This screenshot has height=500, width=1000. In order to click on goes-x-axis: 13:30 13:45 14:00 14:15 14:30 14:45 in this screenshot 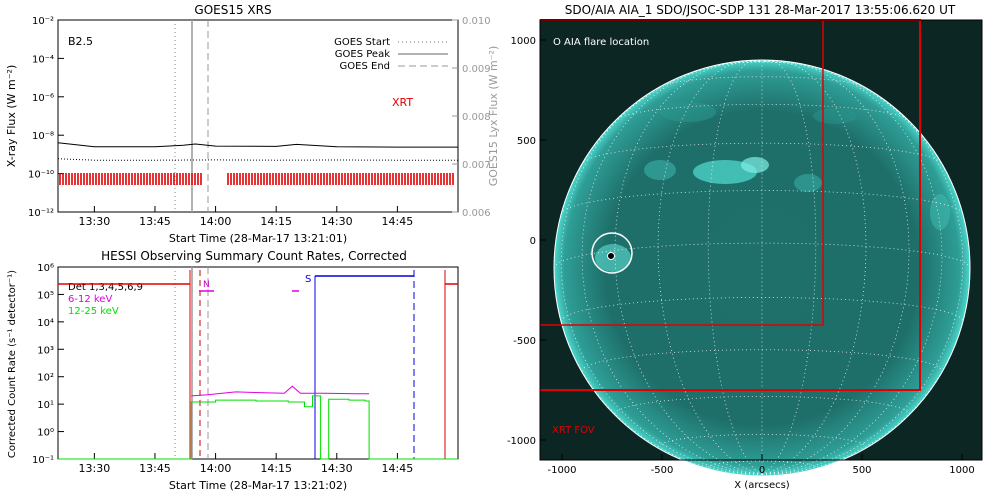, I will do `click(246, 217)`.